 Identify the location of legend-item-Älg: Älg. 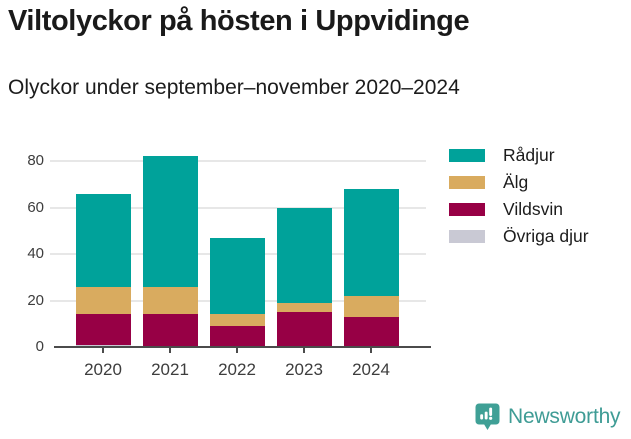
(489, 181).